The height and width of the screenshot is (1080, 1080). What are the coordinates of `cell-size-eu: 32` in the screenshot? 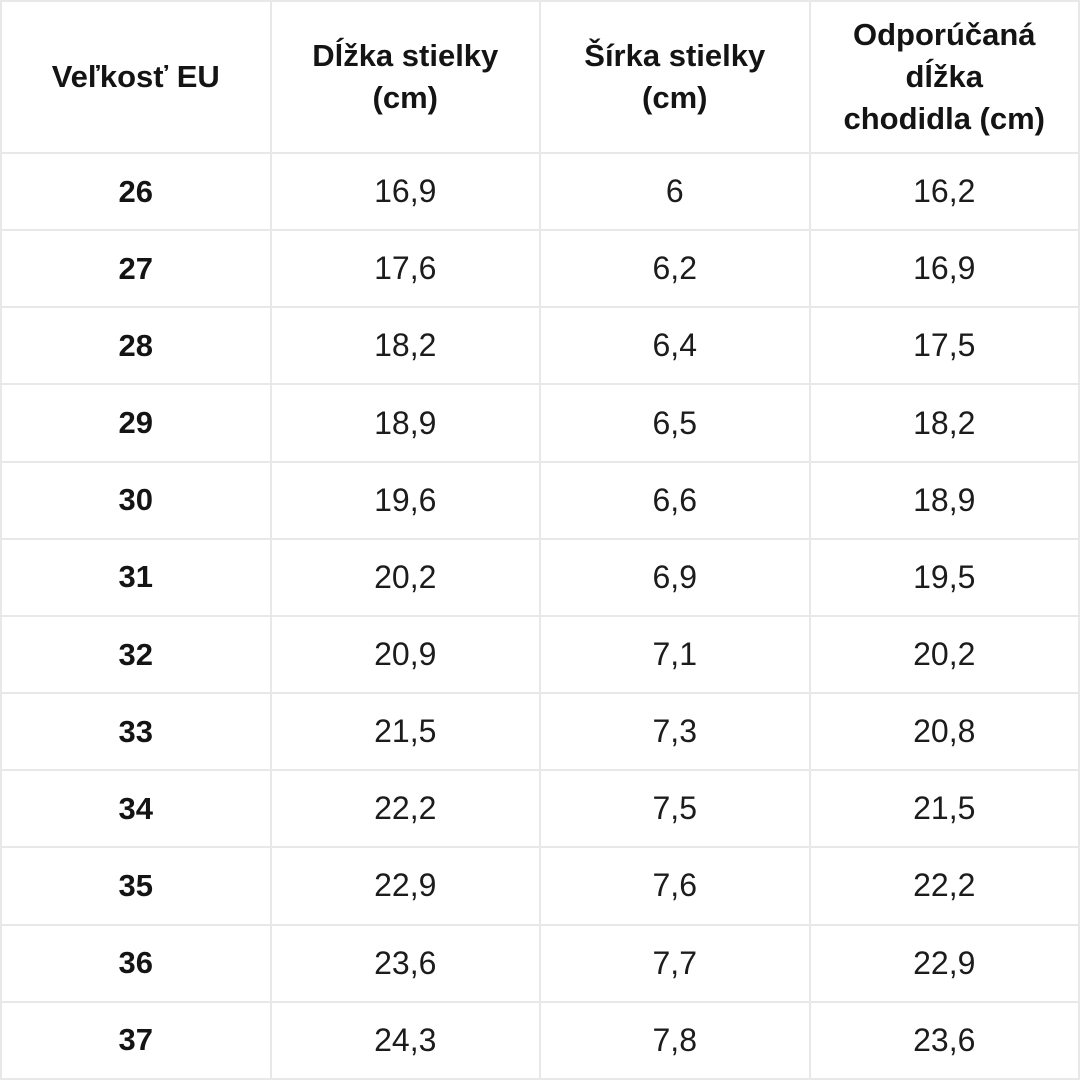 It's located at (136, 654).